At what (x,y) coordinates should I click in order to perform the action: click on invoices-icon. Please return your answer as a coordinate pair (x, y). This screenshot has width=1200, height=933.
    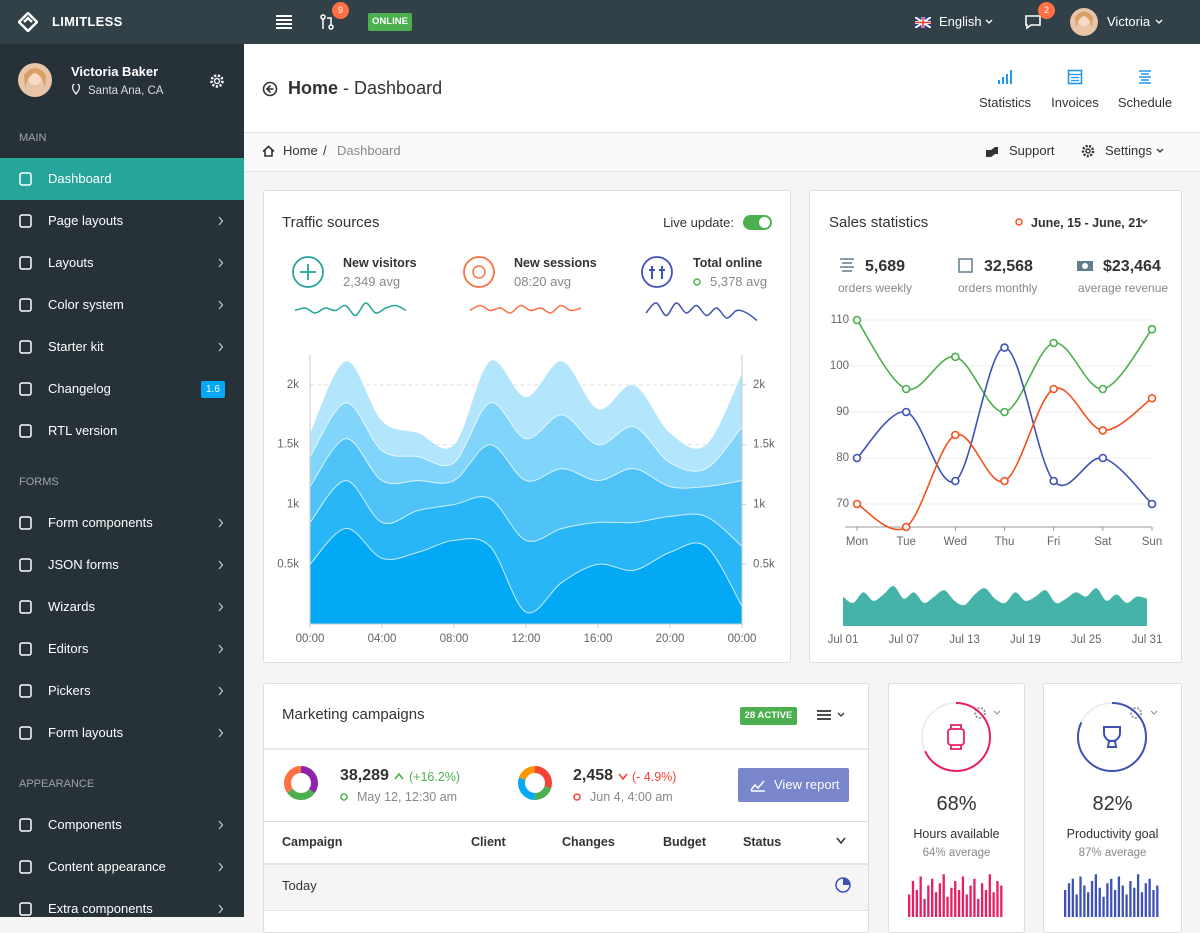
    Looking at the image, I should click on (1075, 77).